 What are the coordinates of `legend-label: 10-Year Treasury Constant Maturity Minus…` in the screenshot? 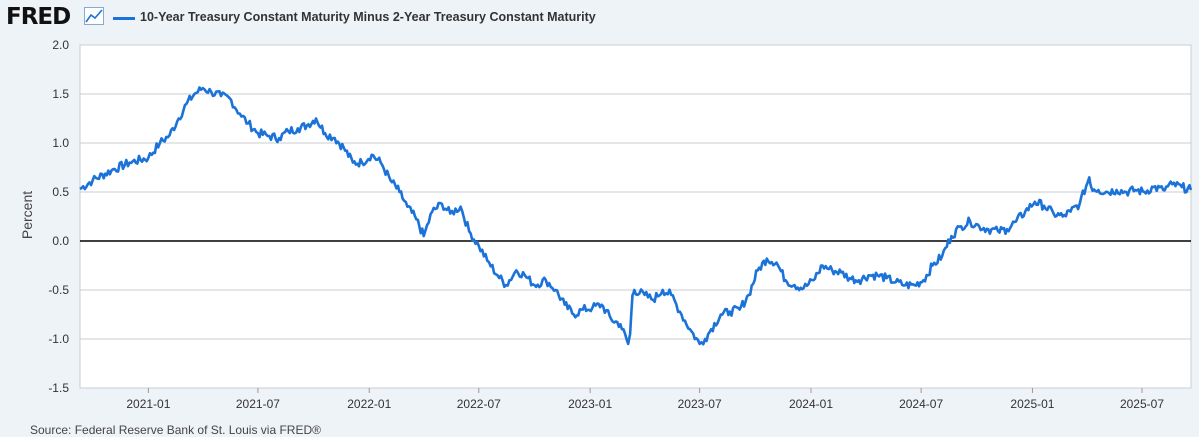 It's located at (368, 17).